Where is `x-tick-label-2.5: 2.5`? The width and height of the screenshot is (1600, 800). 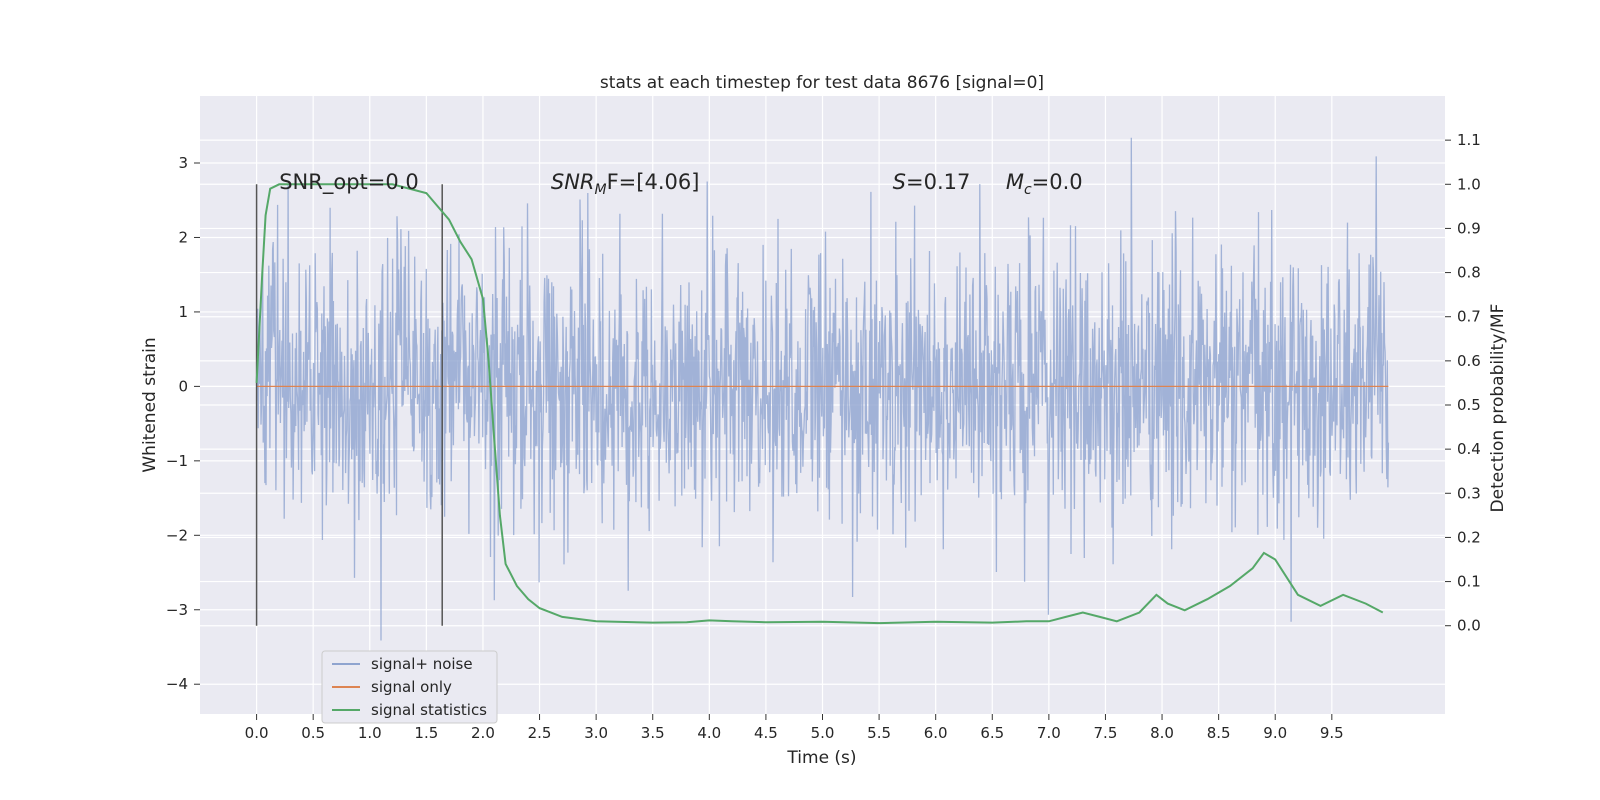 x-tick-label-2.5: 2.5 is located at coordinates (540, 733).